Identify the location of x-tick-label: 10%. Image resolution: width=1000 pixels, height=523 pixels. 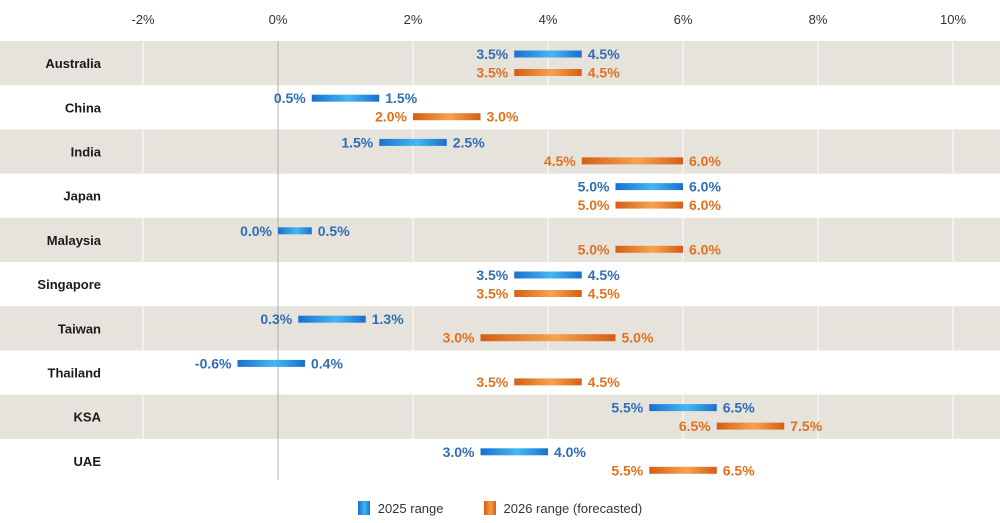
(953, 19).